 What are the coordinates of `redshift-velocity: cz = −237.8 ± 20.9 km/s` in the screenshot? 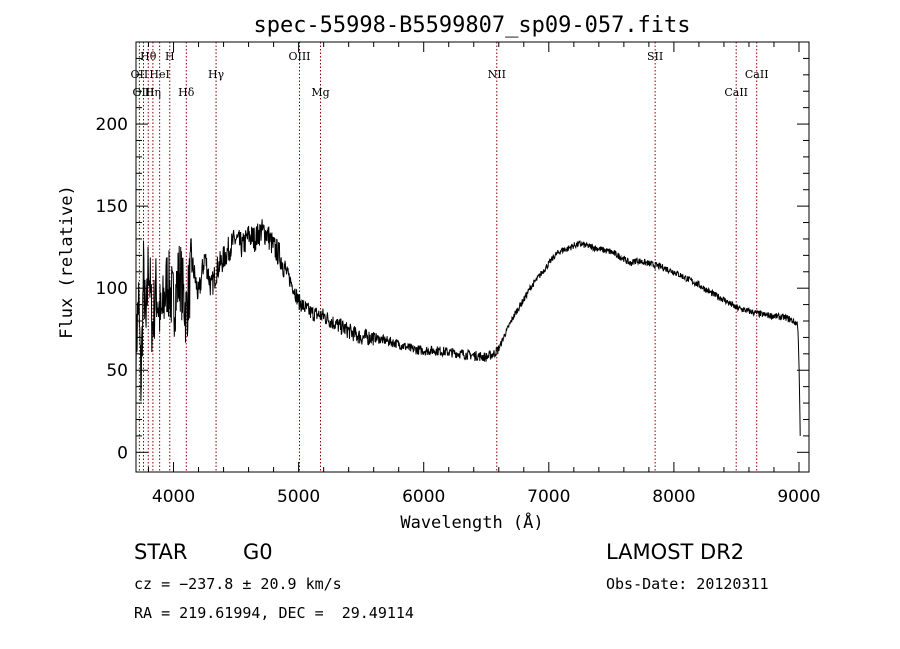 It's located at (238, 584).